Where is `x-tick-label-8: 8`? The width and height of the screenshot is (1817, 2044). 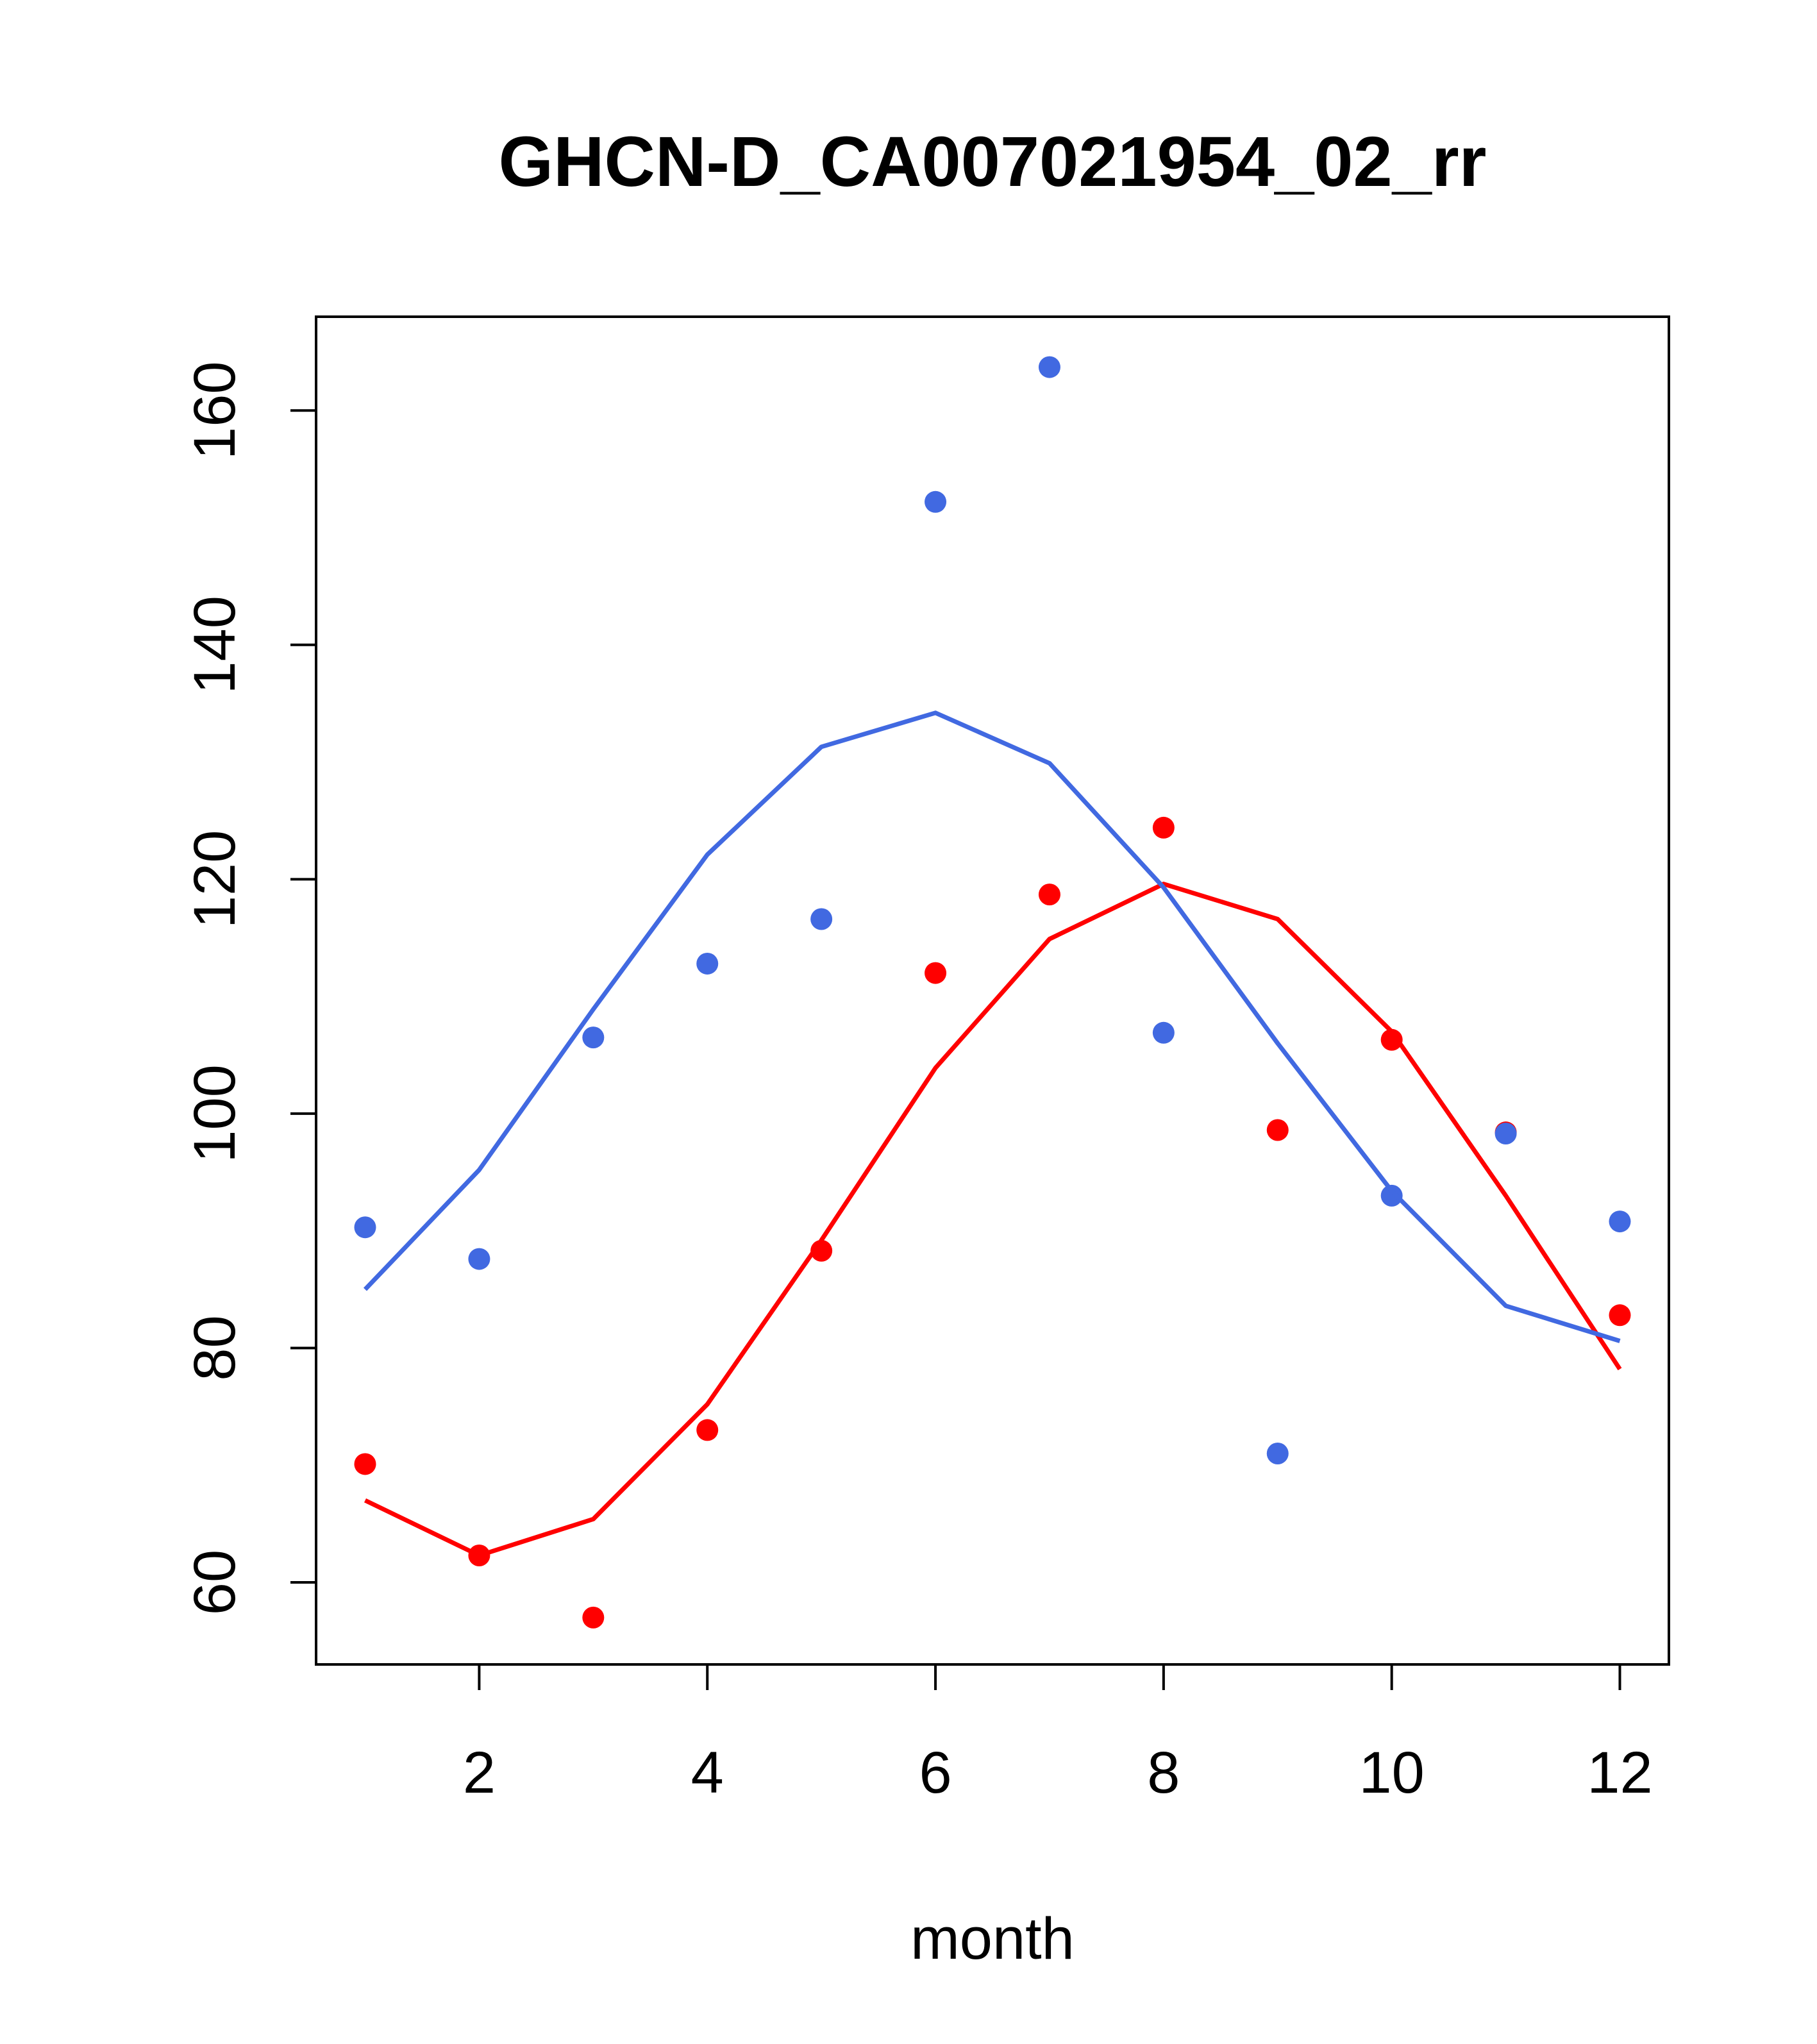 x-tick-label-8: 8 is located at coordinates (1163, 1773).